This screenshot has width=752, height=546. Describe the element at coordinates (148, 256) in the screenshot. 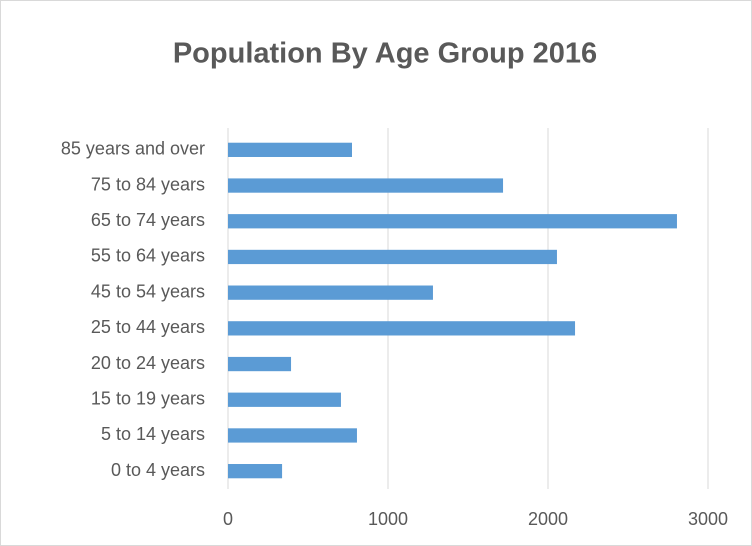

I see `y-tick-label: 55 to 64 years` at that location.